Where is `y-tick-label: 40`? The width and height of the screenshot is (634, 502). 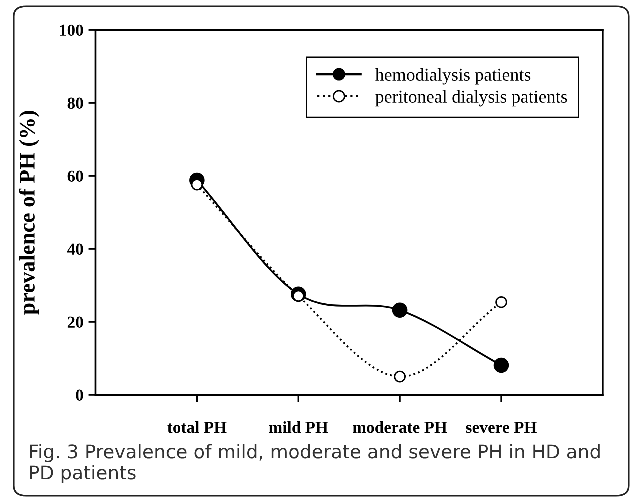 y-tick-label: 40 is located at coordinates (75, 250).